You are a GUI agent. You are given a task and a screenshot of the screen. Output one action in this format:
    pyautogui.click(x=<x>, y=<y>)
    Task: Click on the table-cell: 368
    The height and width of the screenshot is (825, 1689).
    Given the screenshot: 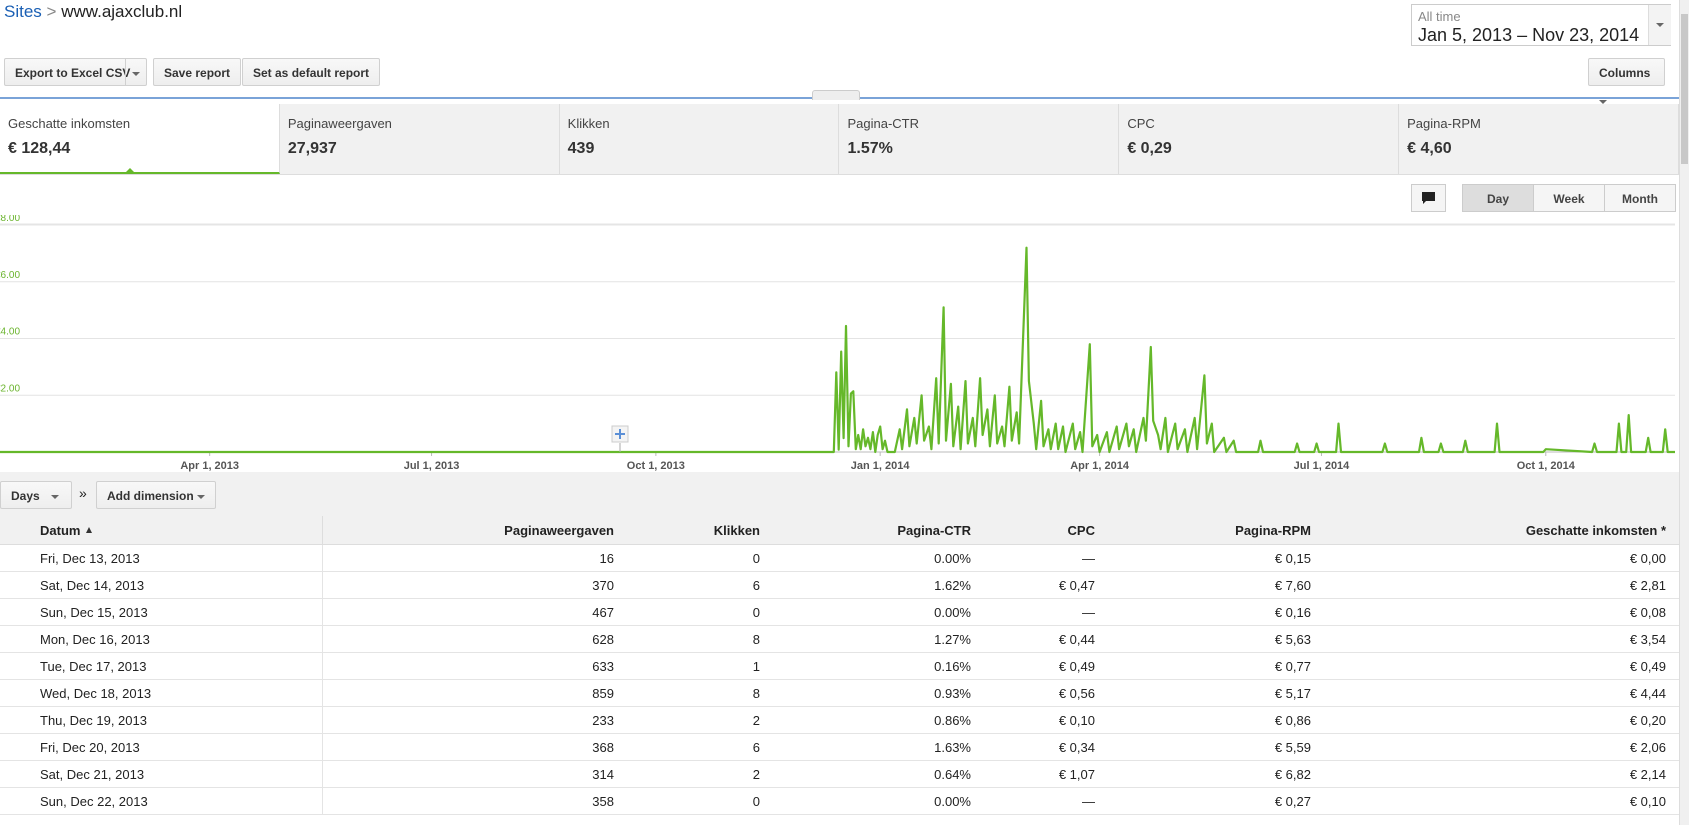 What is the action you would take?
    pyautogui.click(x=603, y=747)
    